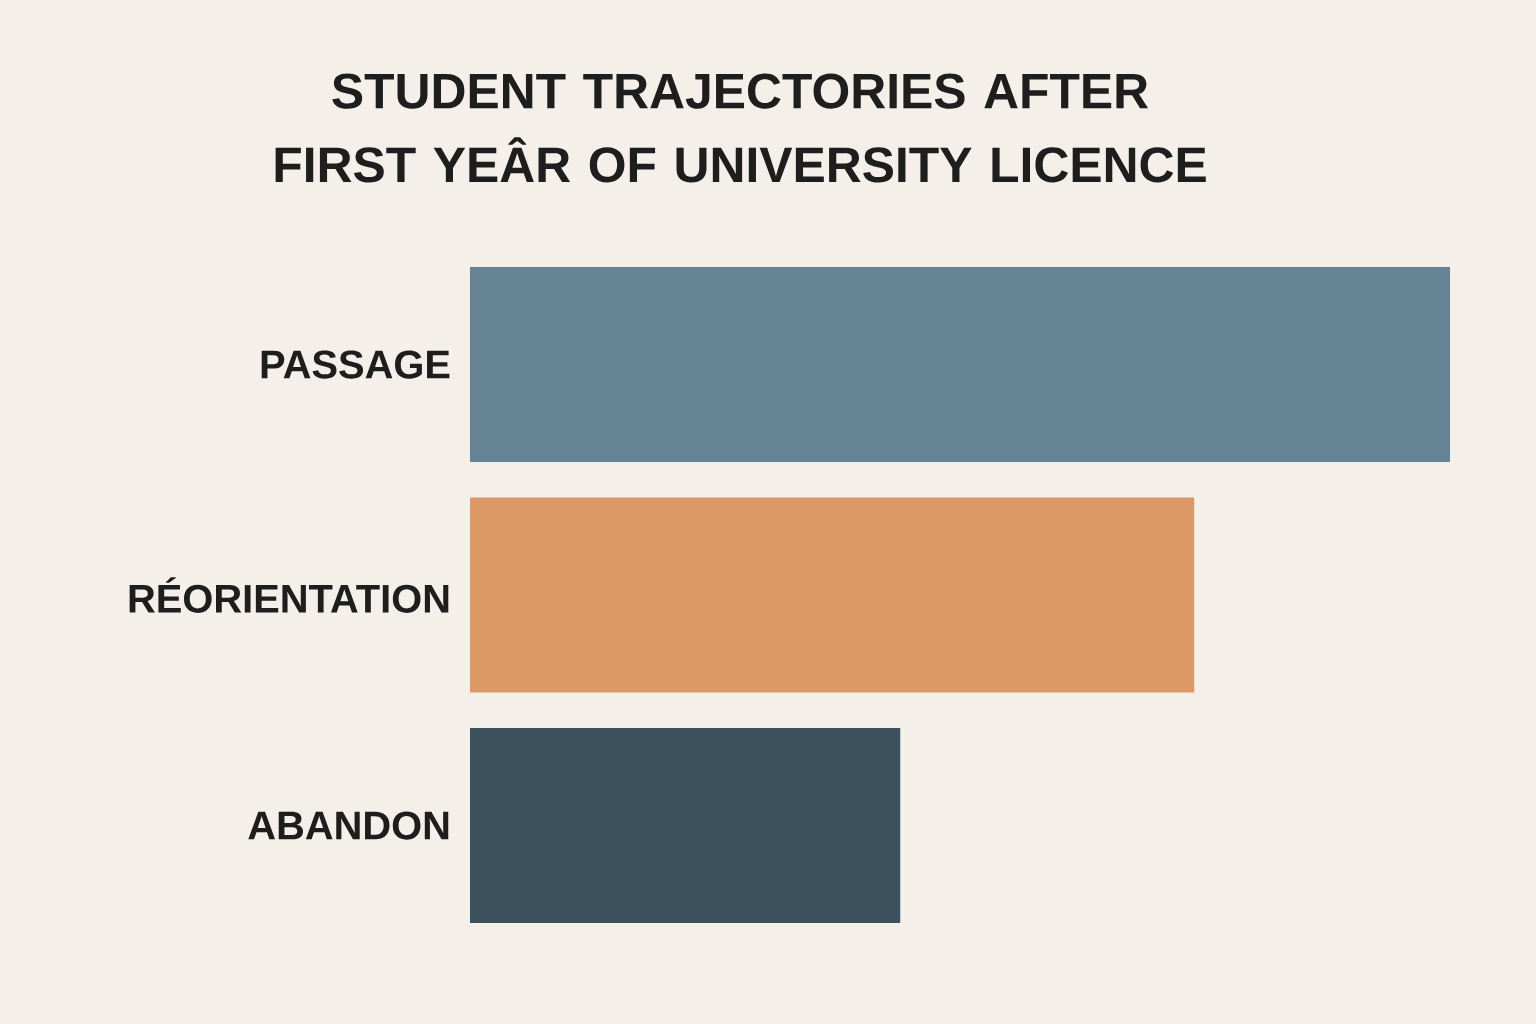 The width and height of the screenshot is (1536, 1024). I want to click on chart-title: STUDENT TRAJECTORIES AFTER FIRST YEÂR OF UNIVERSITY LICENCE, so click(740, 128).